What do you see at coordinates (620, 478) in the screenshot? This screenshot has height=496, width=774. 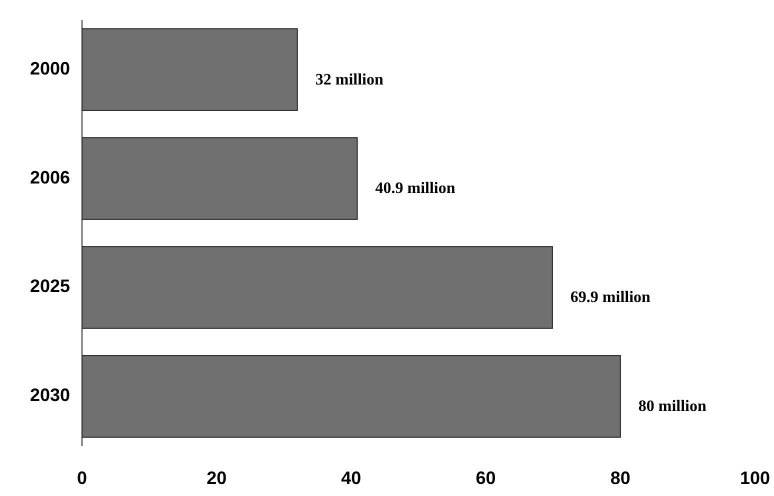 I see `x-tick-label: 80` at bounding box center [620, 478].